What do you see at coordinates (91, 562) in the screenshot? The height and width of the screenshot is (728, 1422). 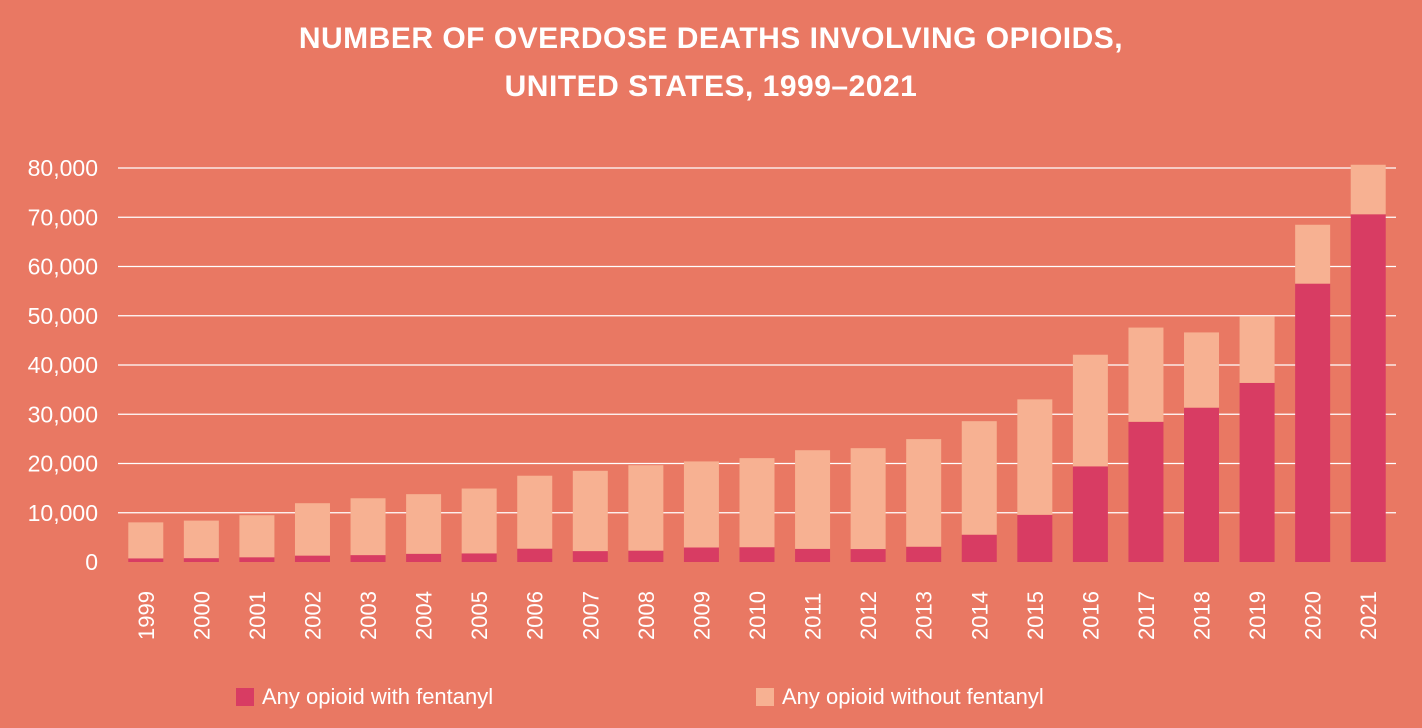 I see `y-tick-label: 0` at bounding box center [91, 562].